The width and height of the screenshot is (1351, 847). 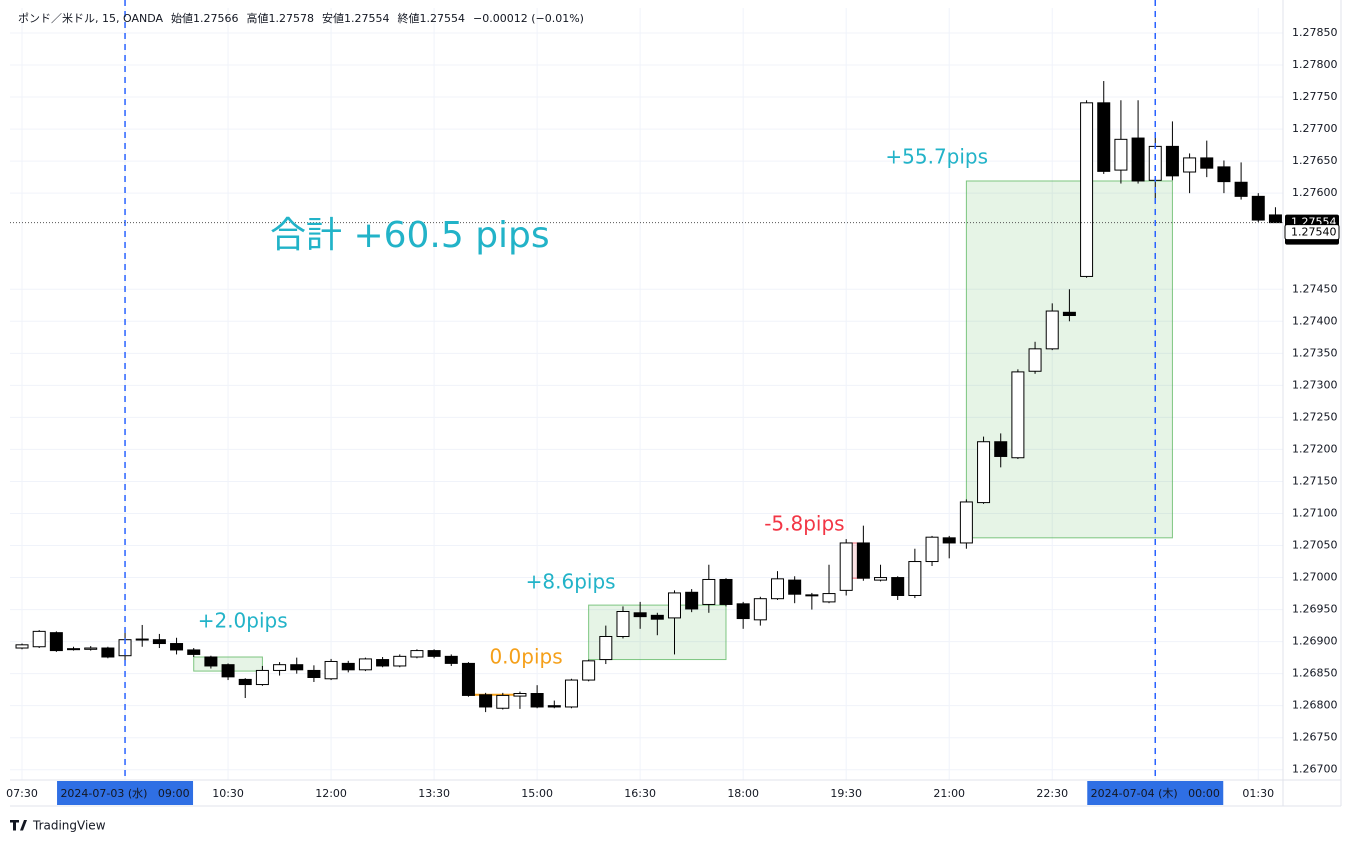 I want to click on y-tick-label: 1.27800, so click(x=1315, y=64).